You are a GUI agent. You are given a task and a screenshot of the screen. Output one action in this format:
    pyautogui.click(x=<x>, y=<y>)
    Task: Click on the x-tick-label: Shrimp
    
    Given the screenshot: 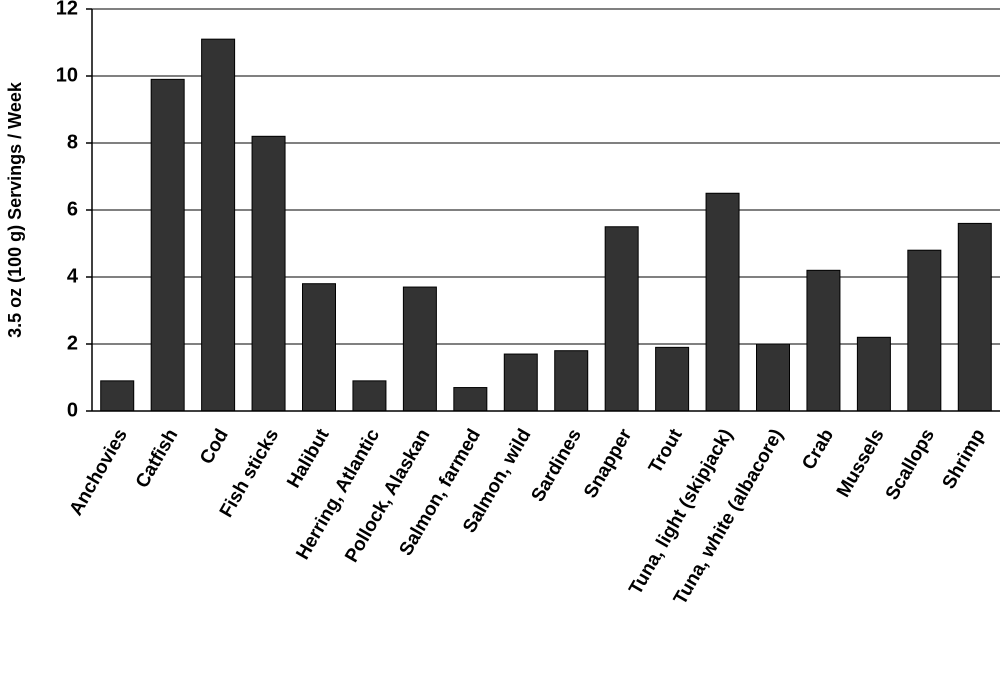 What is the action you would take?
    pyautogui.click(x=964, y=459)
    